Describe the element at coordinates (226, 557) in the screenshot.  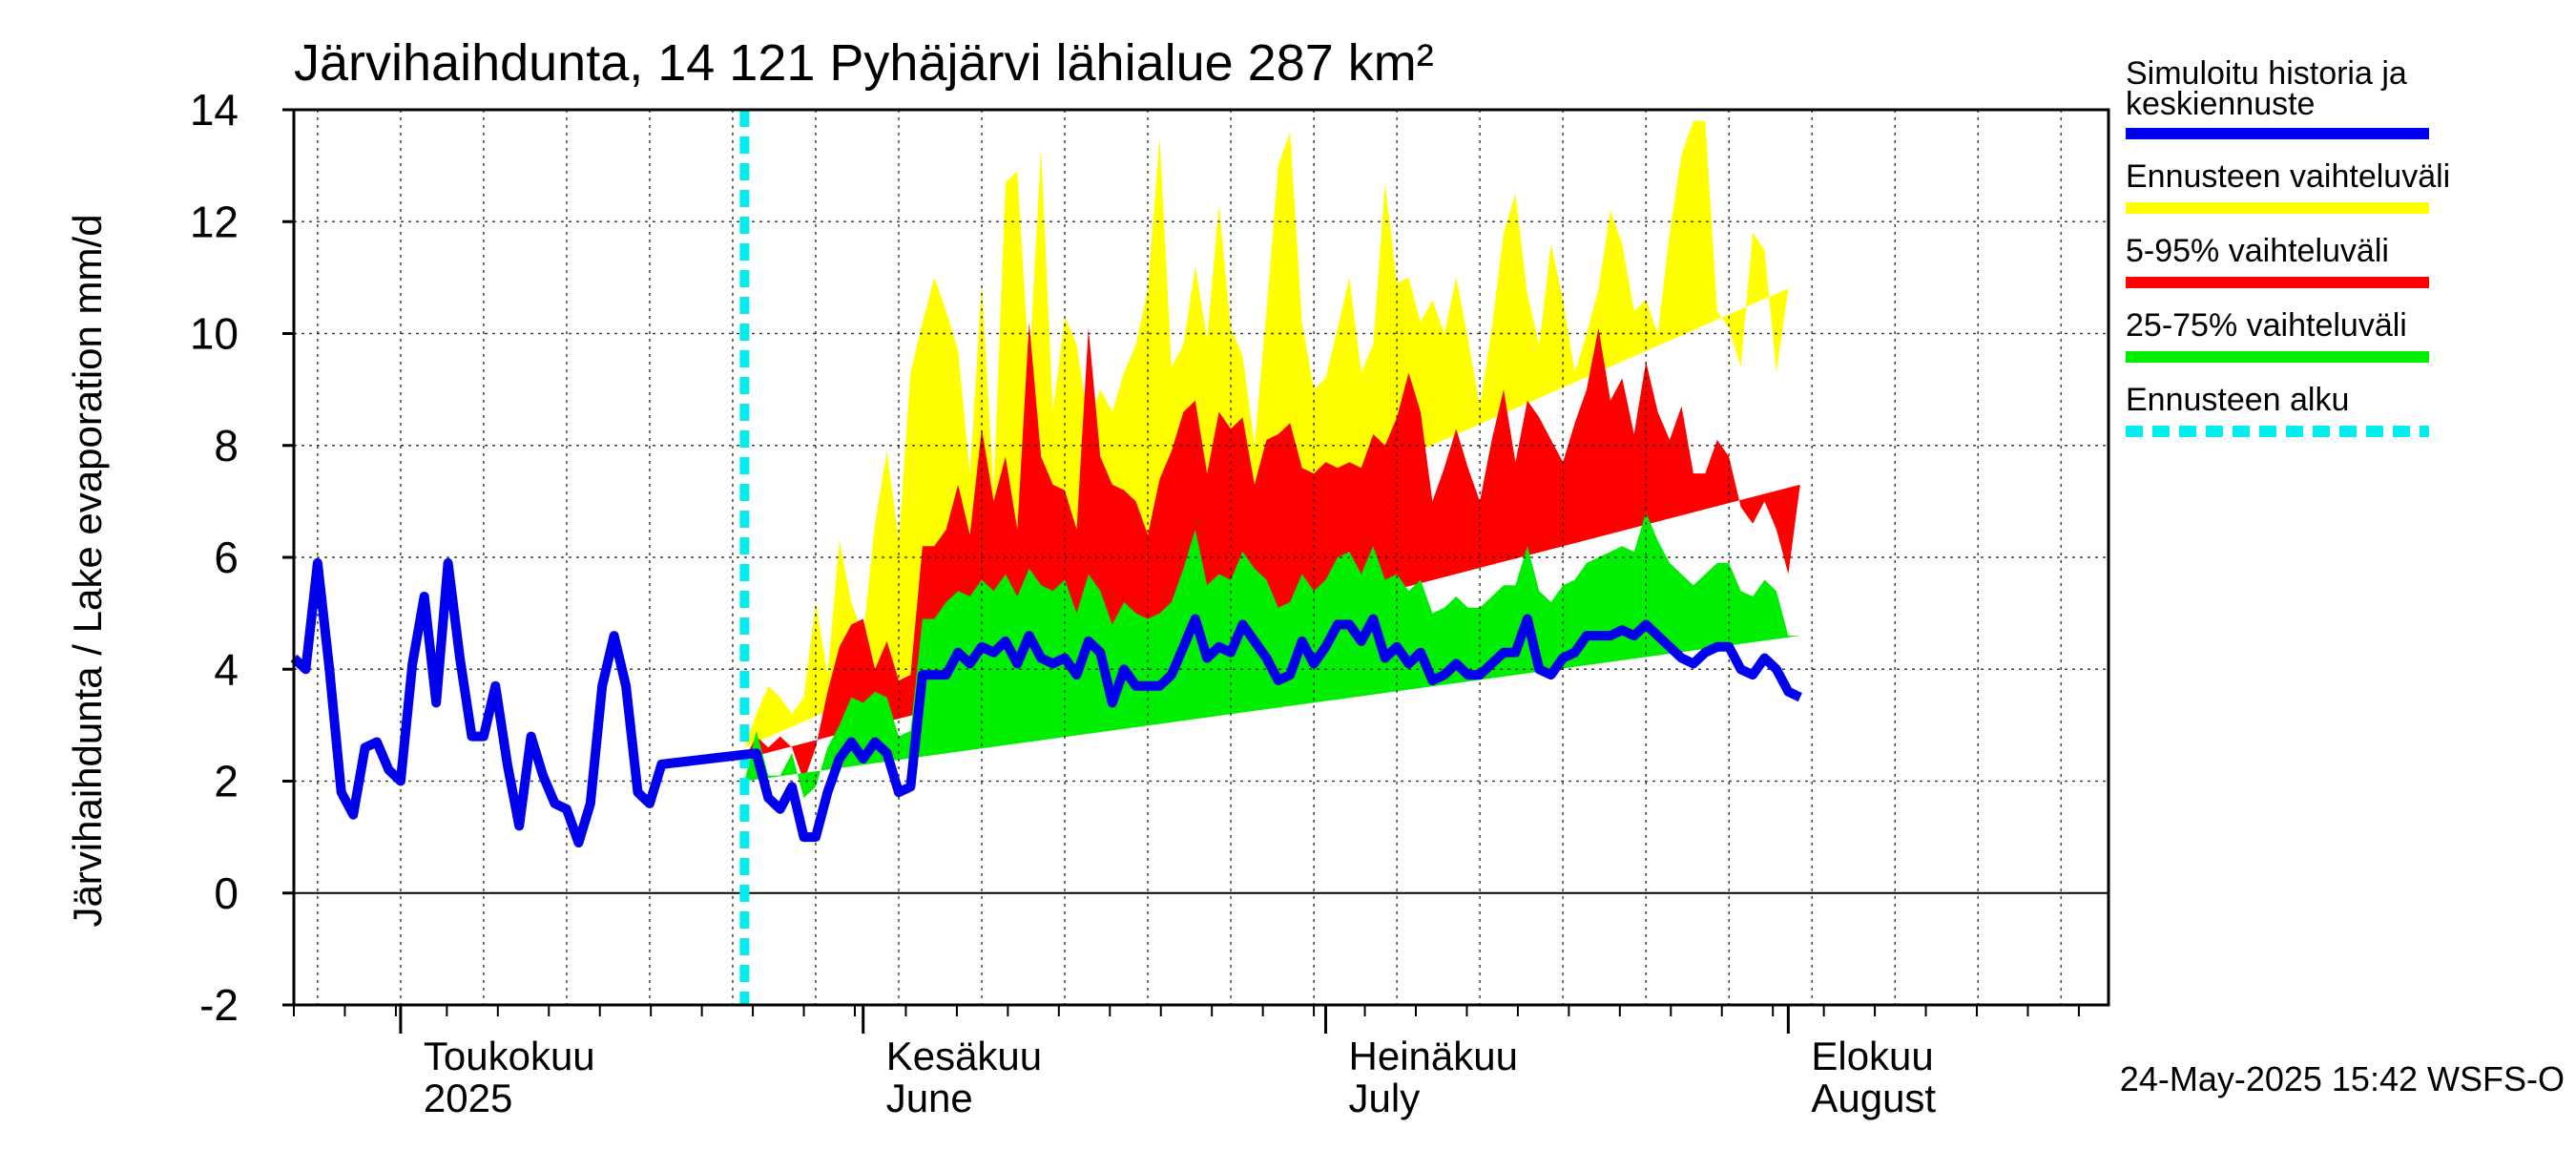
I see `y-tick-label: 6` at that location.